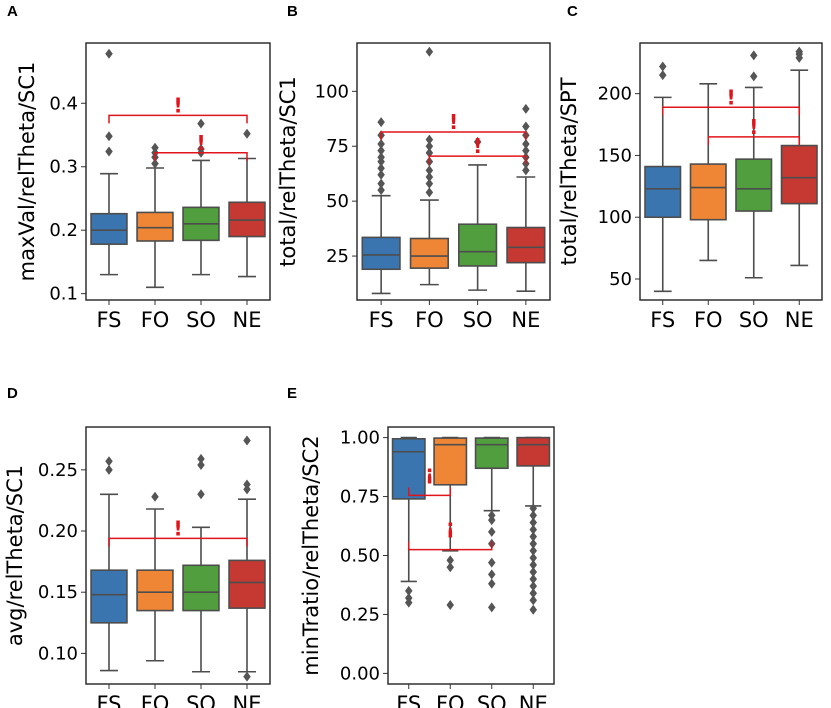 This screenshot has width=831, height=708. I want to click on y-tick-label: 100, so click(332, 91).